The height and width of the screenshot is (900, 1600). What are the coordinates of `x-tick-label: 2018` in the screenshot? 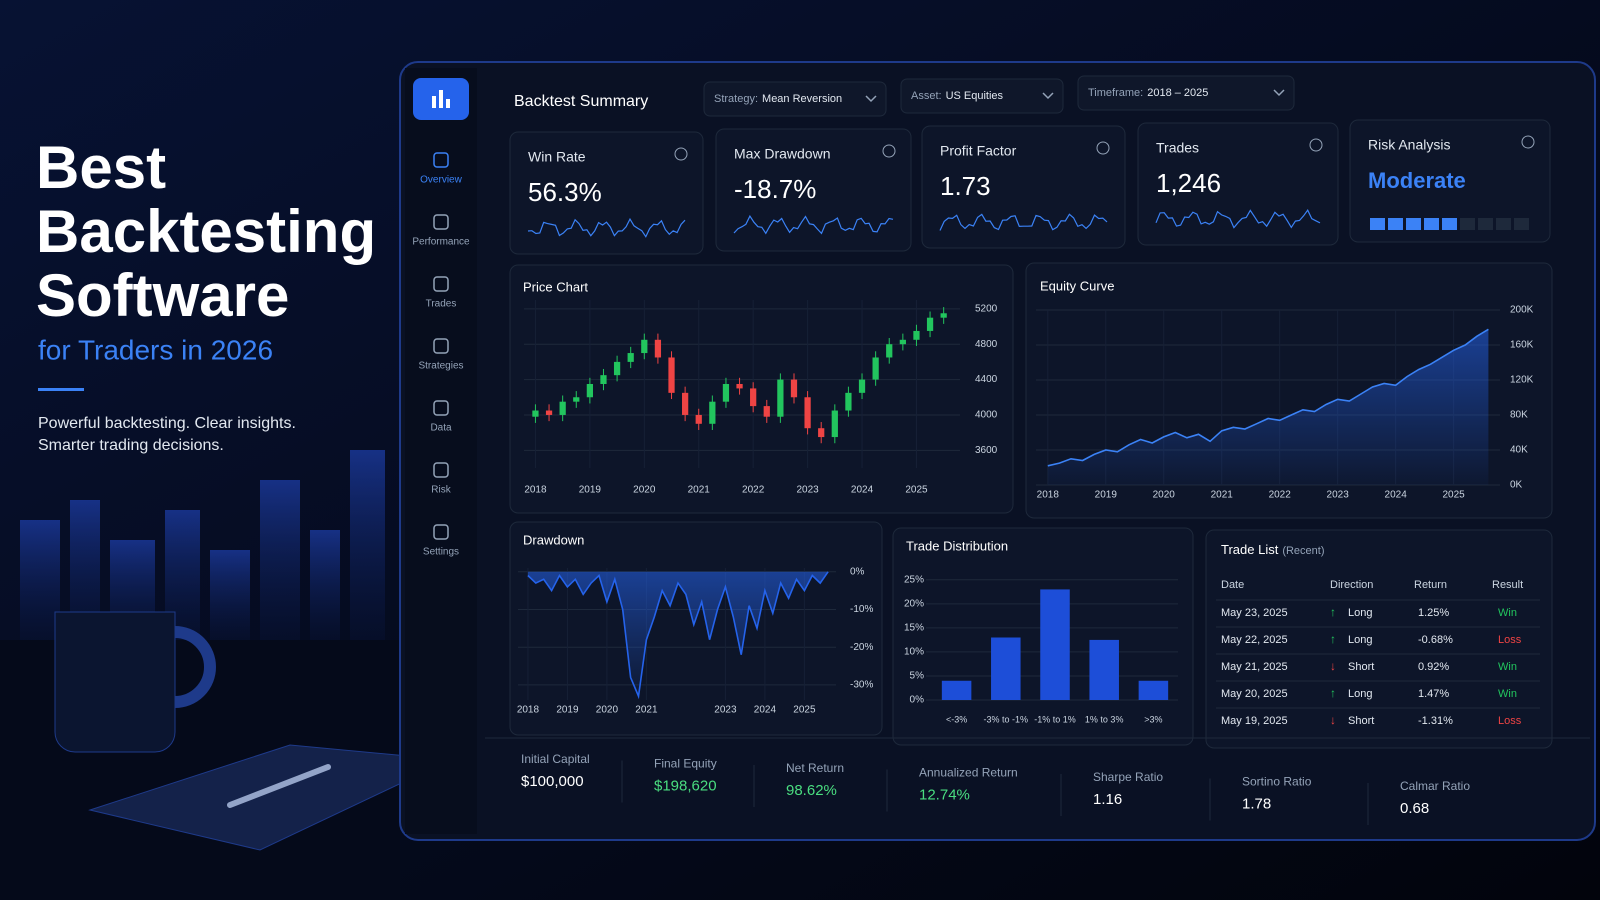 It's located at (1048, 495).